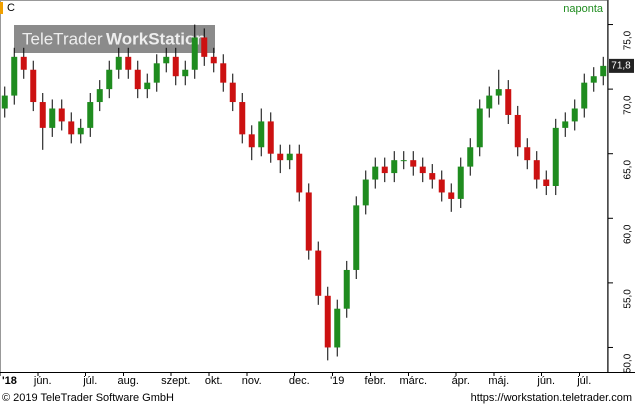 This screenshot has height=413, width=635. I want to click on y-tick-label: 75,0, so click(628, 40).